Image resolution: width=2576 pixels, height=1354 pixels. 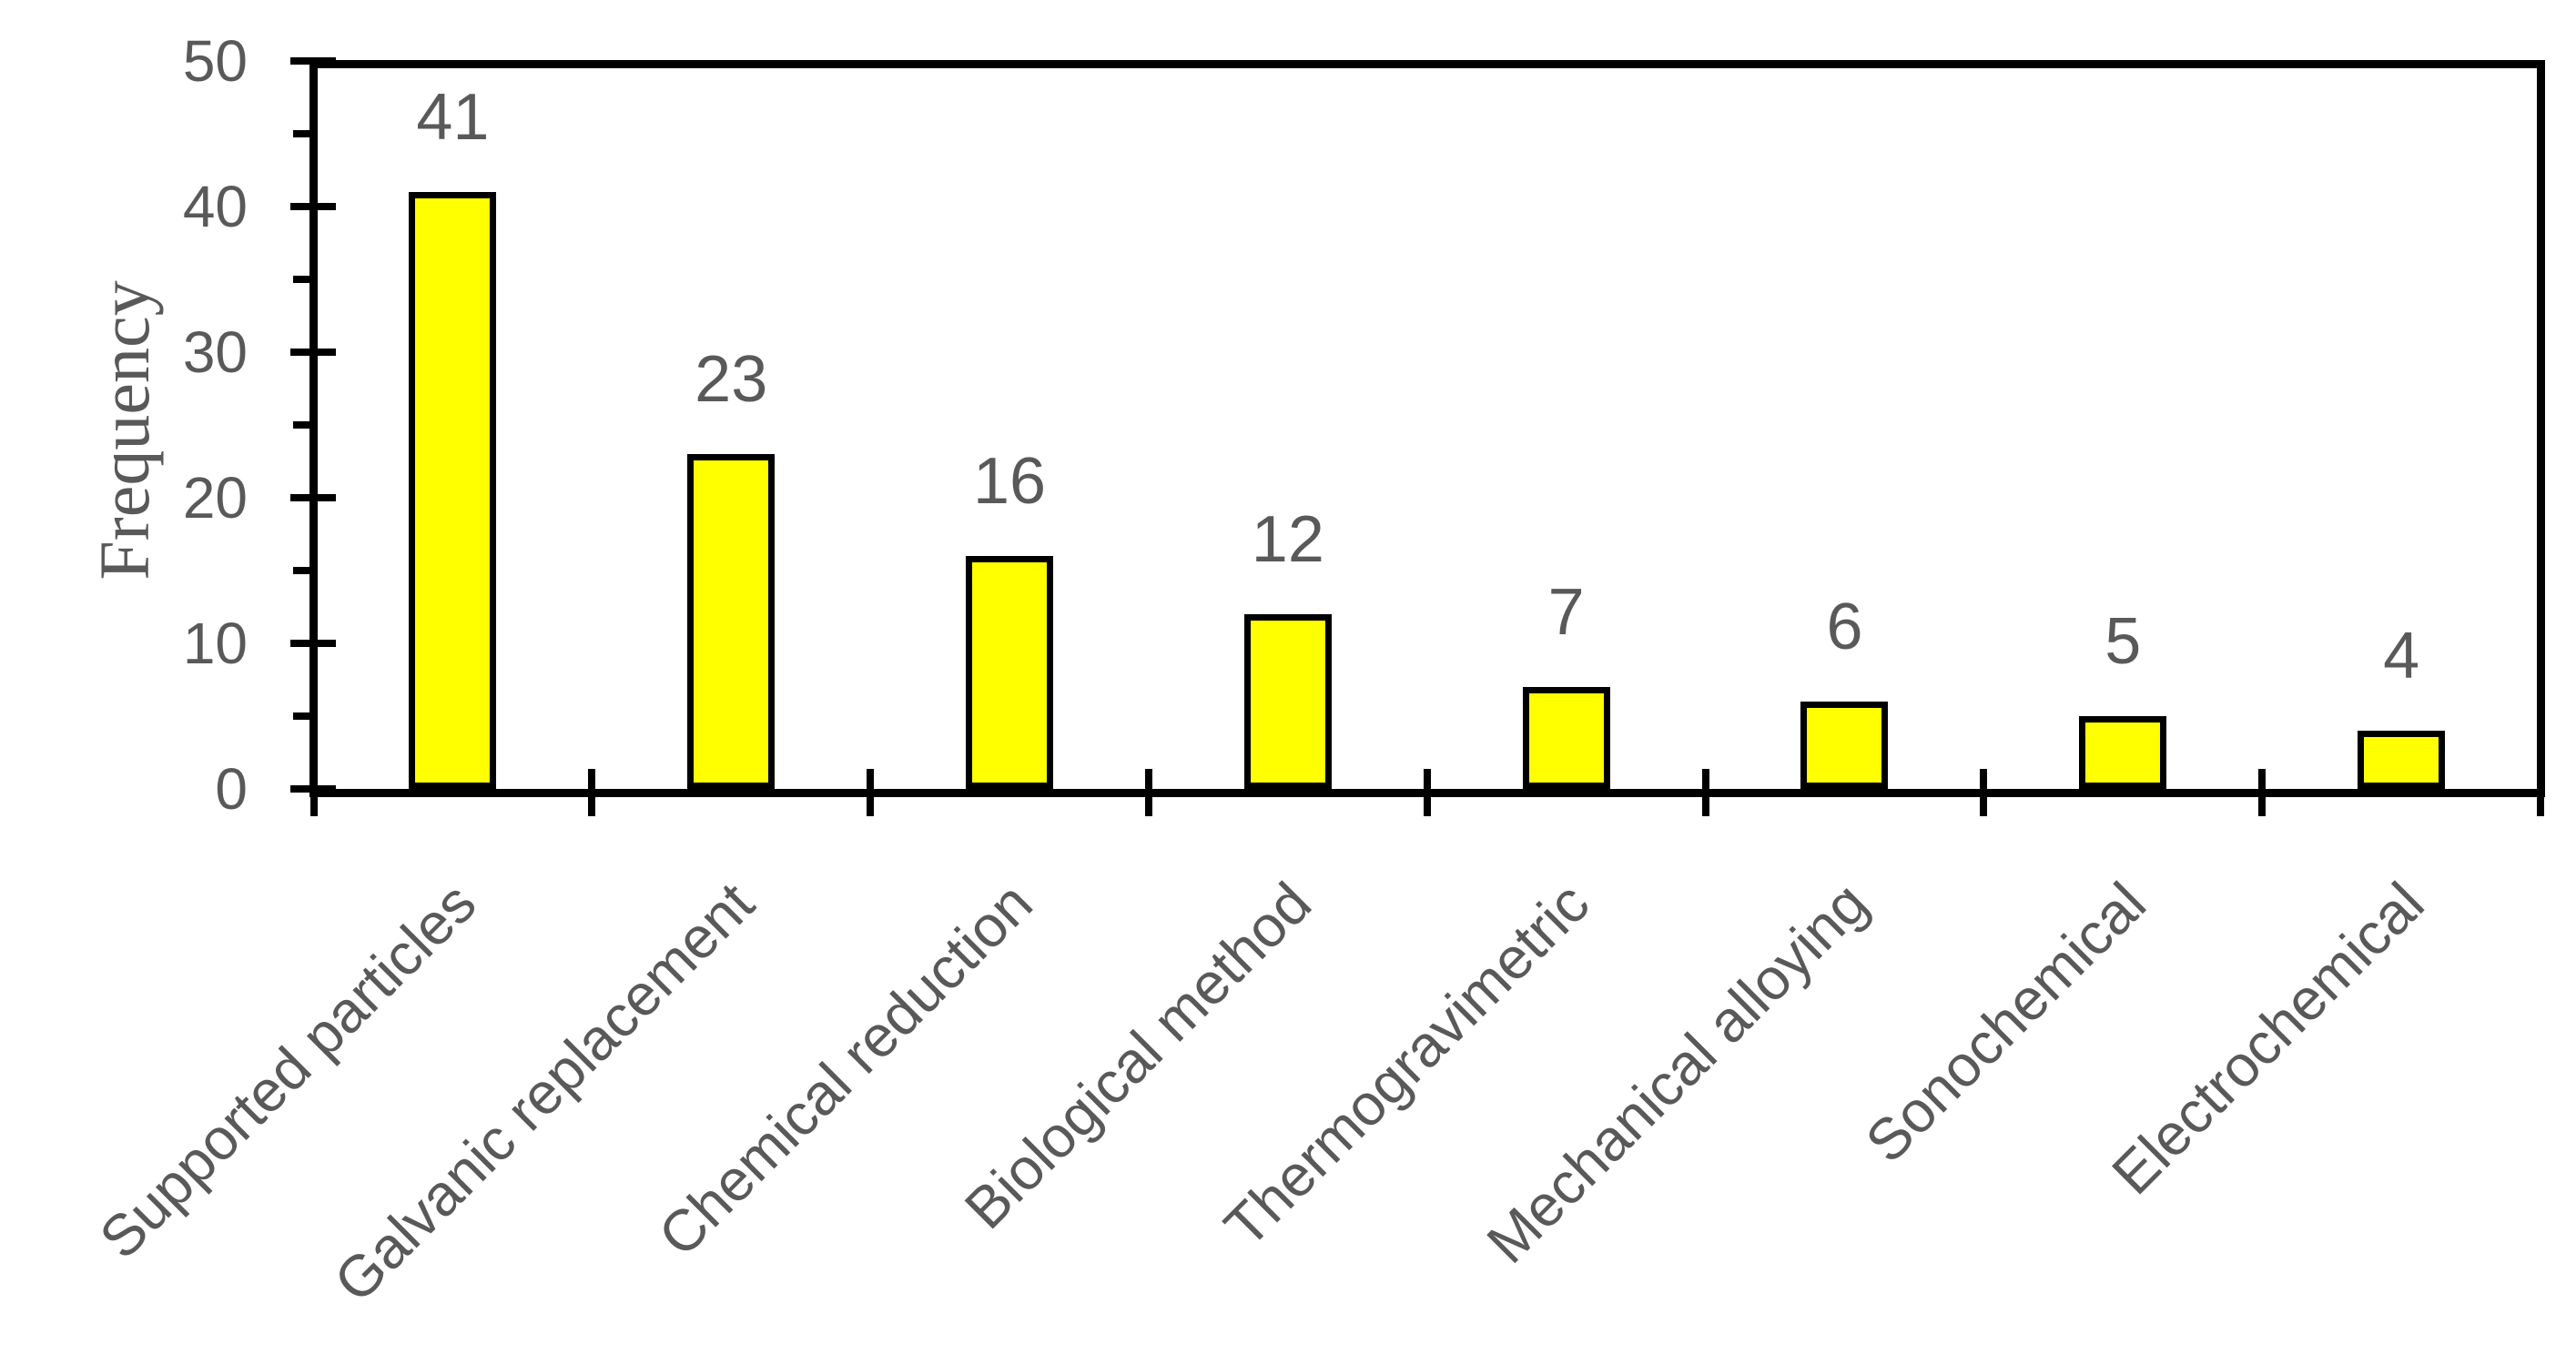 I want to click on y-axis-tick-label: 10, so click(x=215, y=643).